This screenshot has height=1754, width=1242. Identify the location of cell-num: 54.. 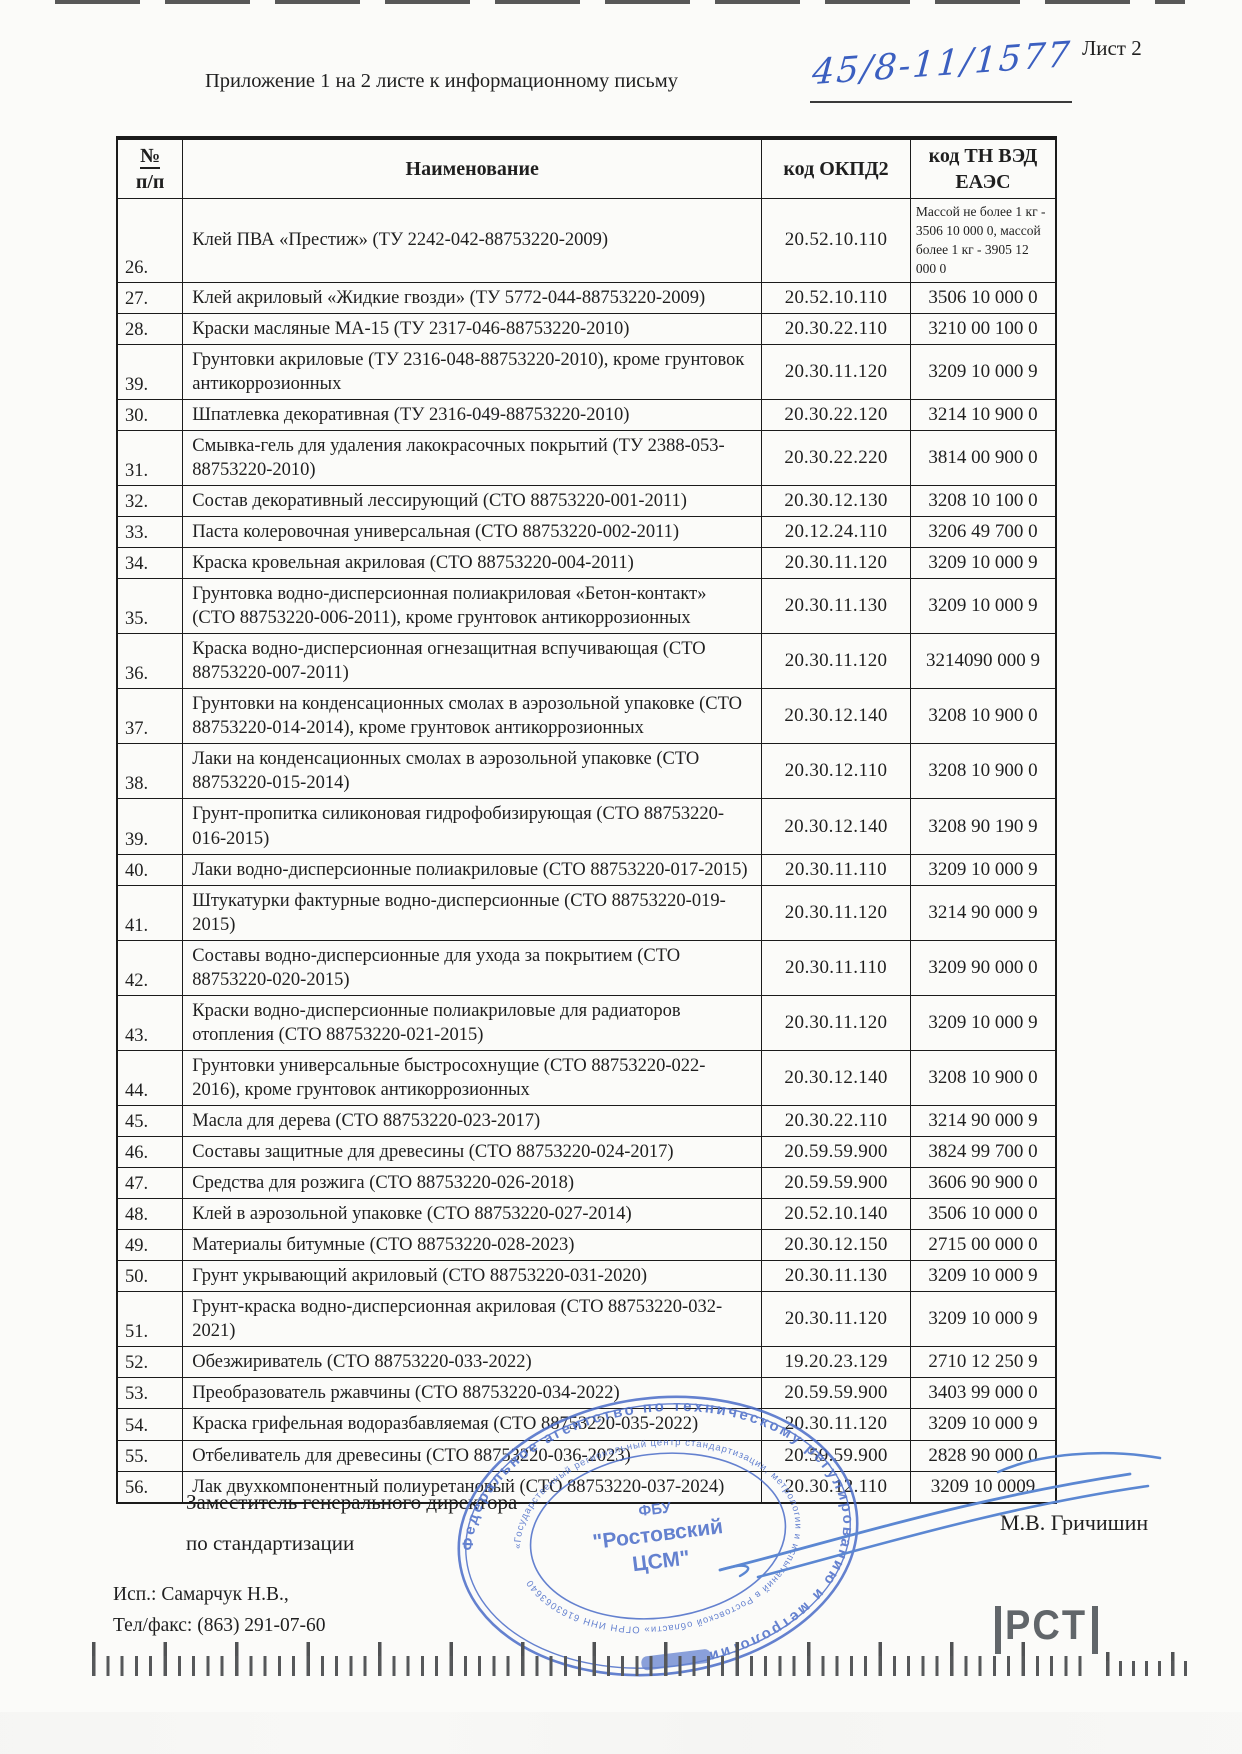
(150, 1424).